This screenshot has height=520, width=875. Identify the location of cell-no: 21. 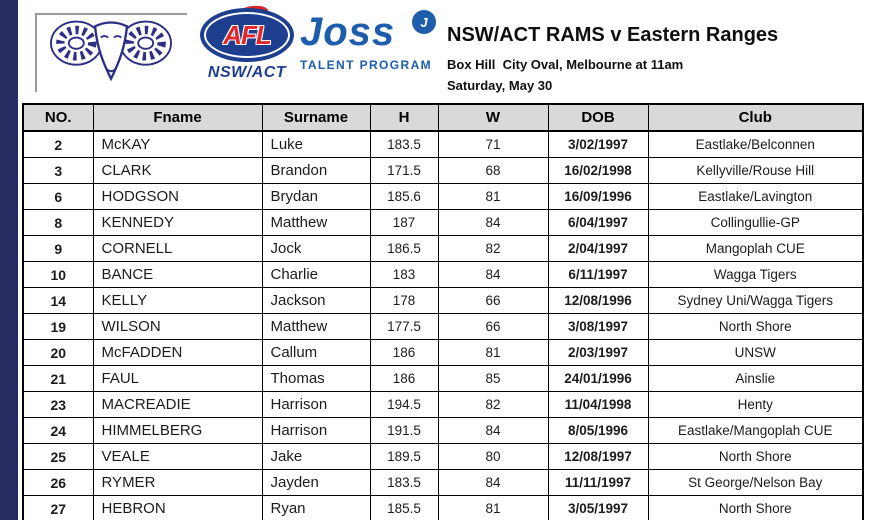
(58, 378).